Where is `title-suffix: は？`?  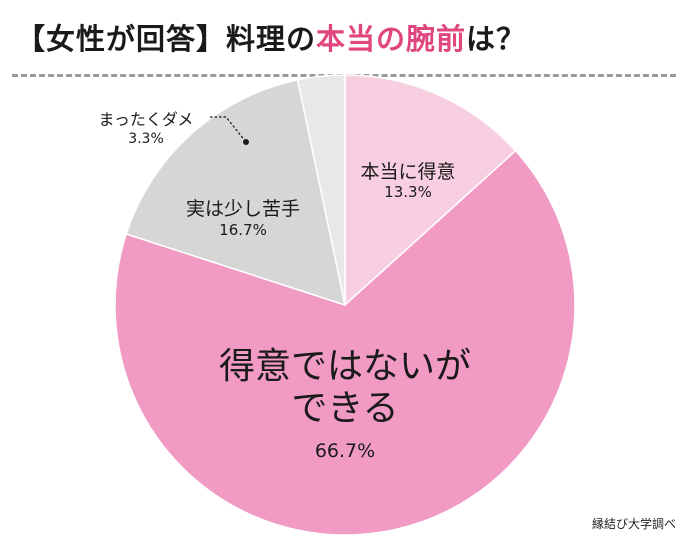
title-suffix: は？ is located at coordinates (496, 39).